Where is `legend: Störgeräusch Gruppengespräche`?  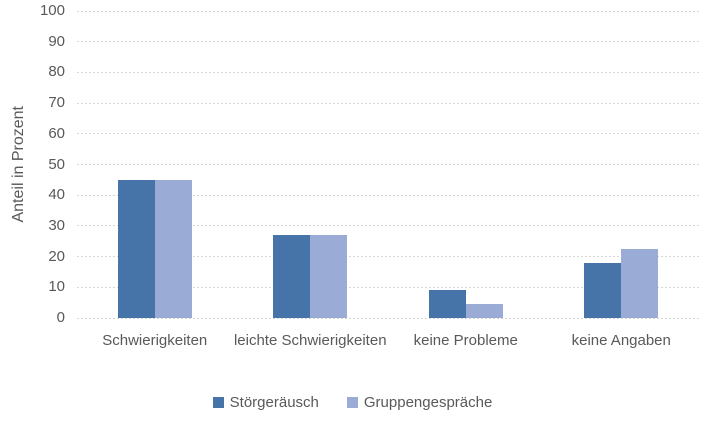 legend: Störgeräusch Gruppengespräche is located at coordinates (352, 402).